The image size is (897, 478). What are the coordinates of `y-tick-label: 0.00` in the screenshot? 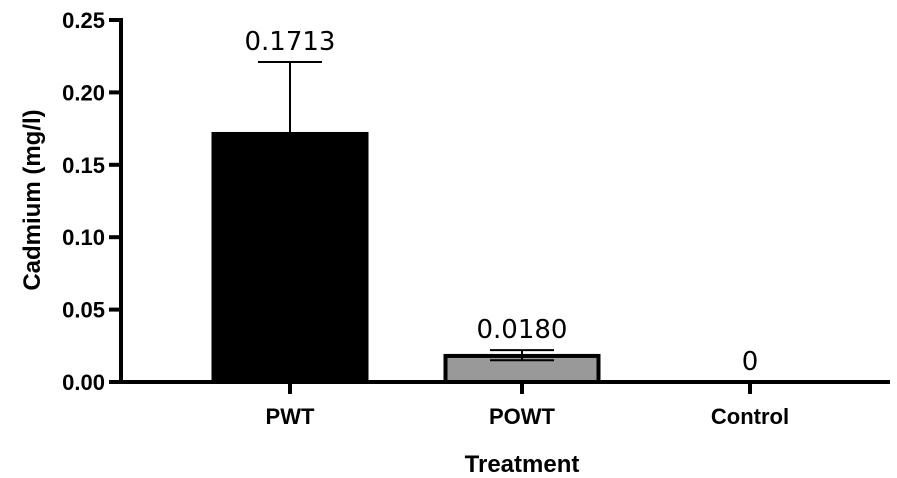 It's located at (83, 382).